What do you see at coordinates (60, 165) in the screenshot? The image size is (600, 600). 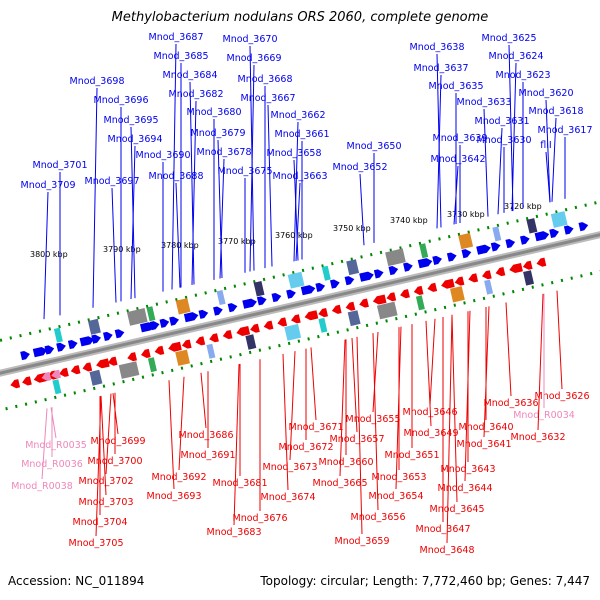 I see `top-gene-label: Mnod_3701` at bounding box center [60, 165].